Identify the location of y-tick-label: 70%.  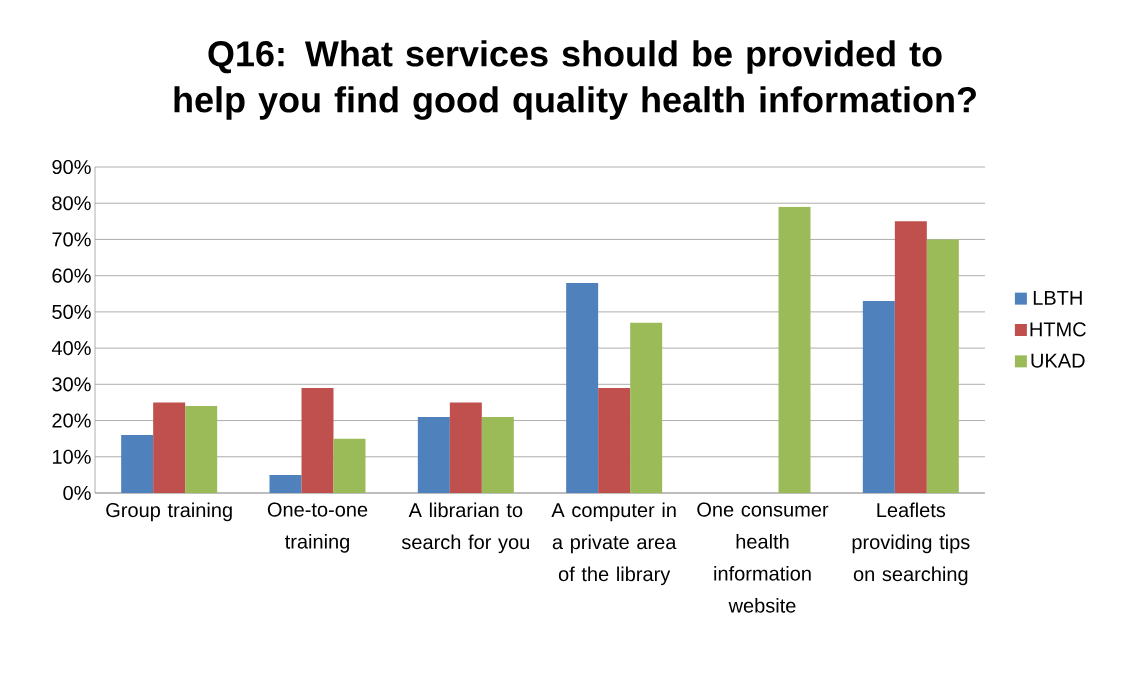
(71, 239).